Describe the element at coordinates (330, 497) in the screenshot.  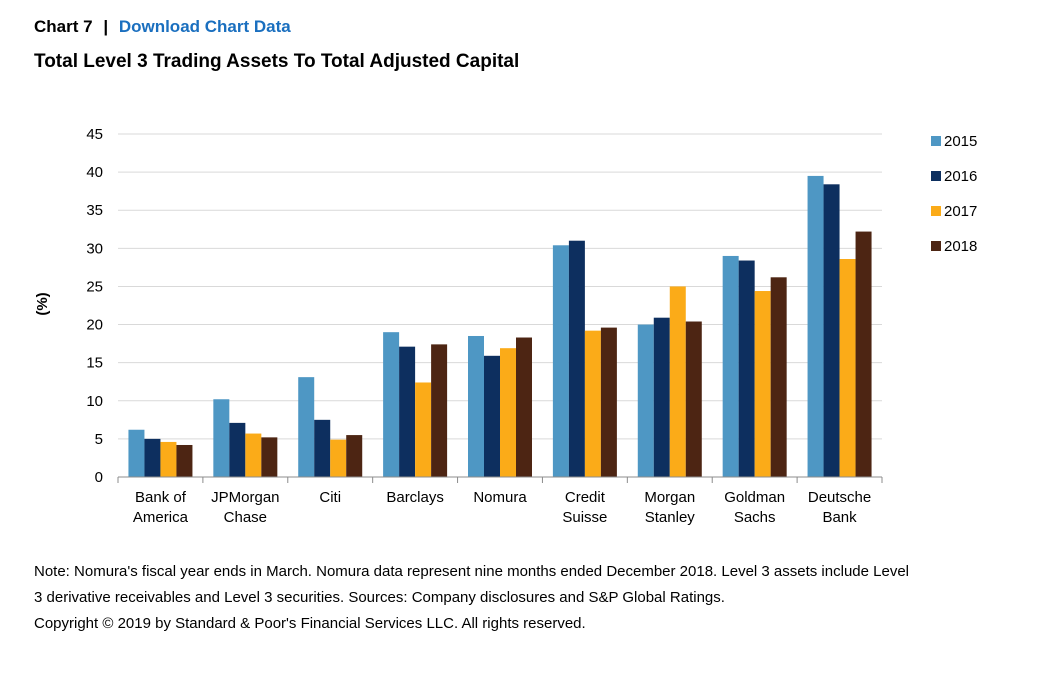
I see `x-tick-label: Citi` at that location.